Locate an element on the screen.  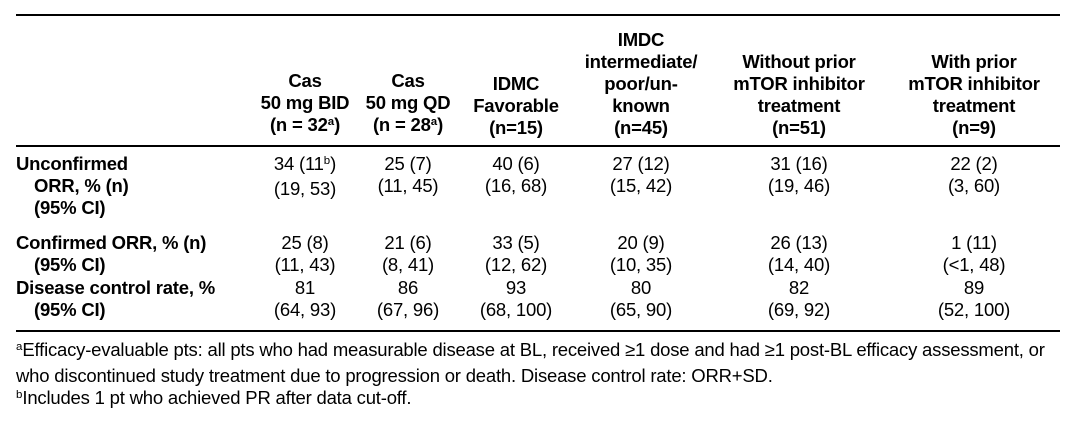
n-text: (n = 32 is located at coordinates (298, 124).